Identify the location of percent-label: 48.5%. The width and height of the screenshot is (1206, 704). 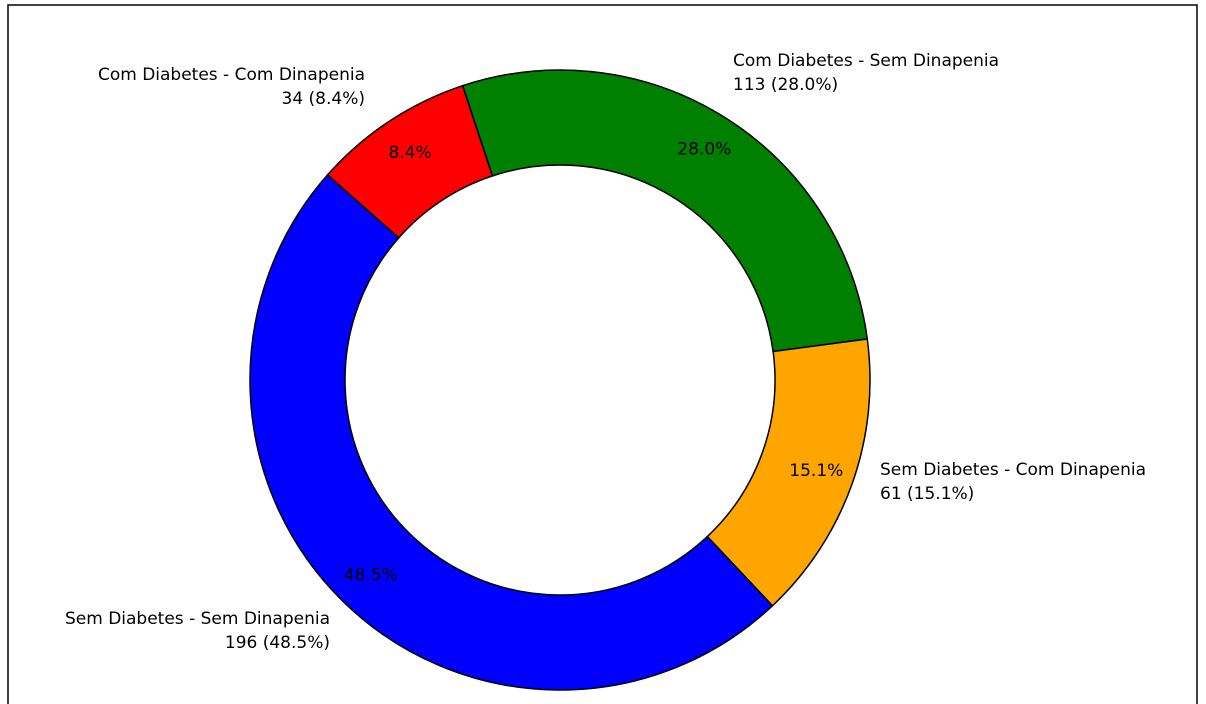
(371, 575).